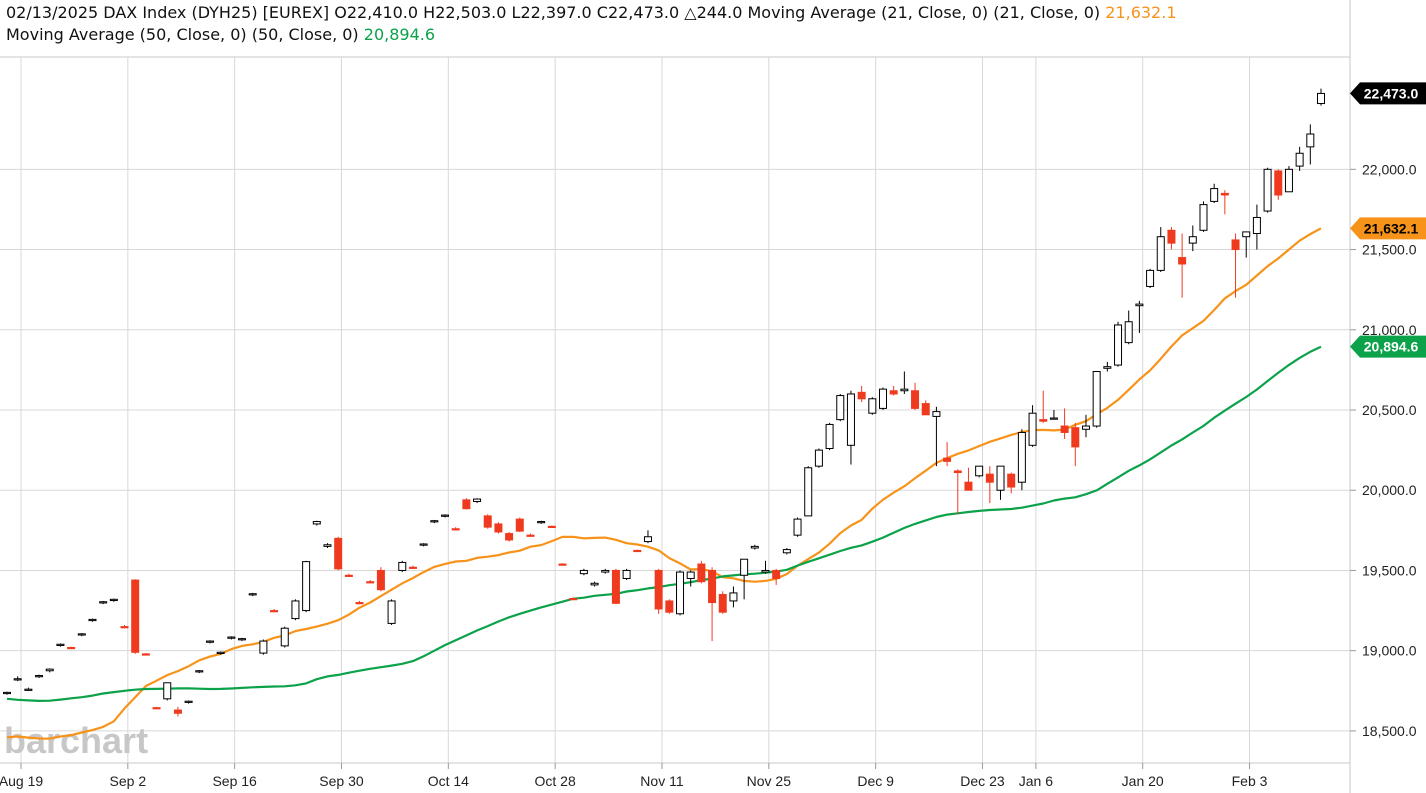 This screenshot has height=793, width=1426. What do you see at coordinates (1389, 490) in the screenshot?
I see `y-tick-label: 20,000.0` at bounding box center [1389, 490].